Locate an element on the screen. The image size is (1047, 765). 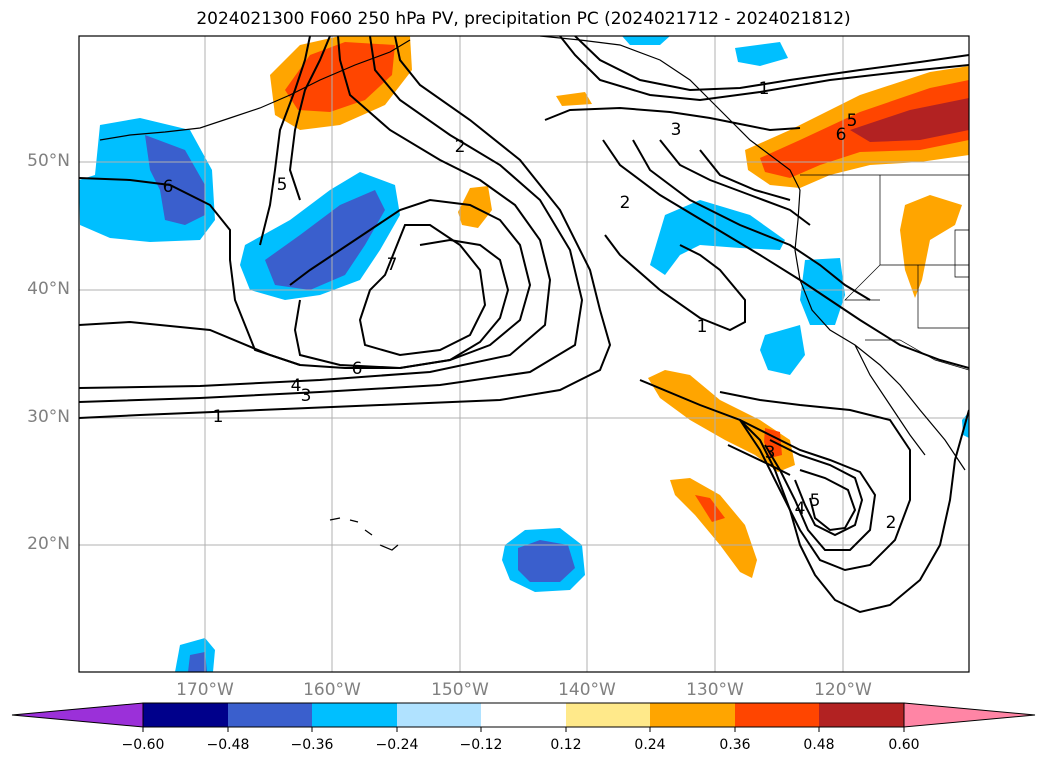
contour-2-se is located at coordinates (815, 481).